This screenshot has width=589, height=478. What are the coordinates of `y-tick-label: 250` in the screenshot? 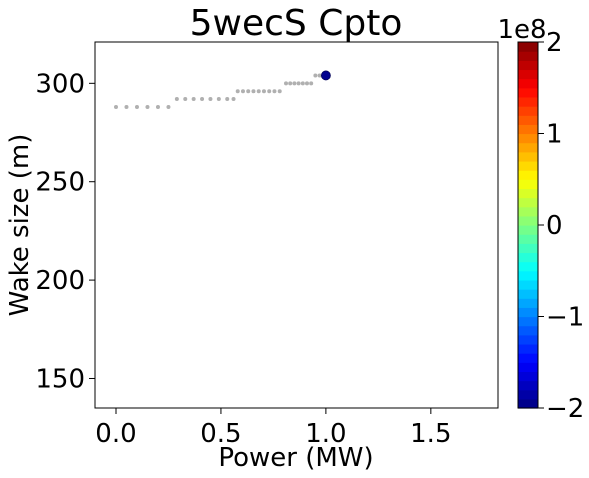 It's located at (60, 183).